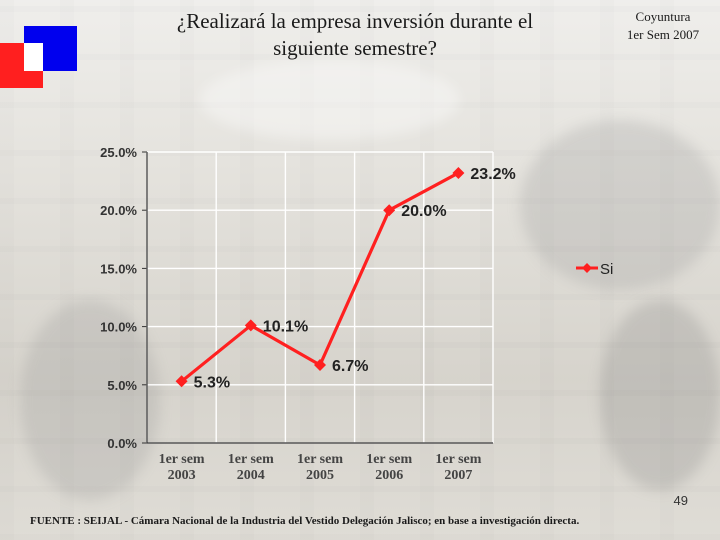 This screenshot has width=720, height=540. I want to click on x-tick-label: 2003, so click(182, 475).